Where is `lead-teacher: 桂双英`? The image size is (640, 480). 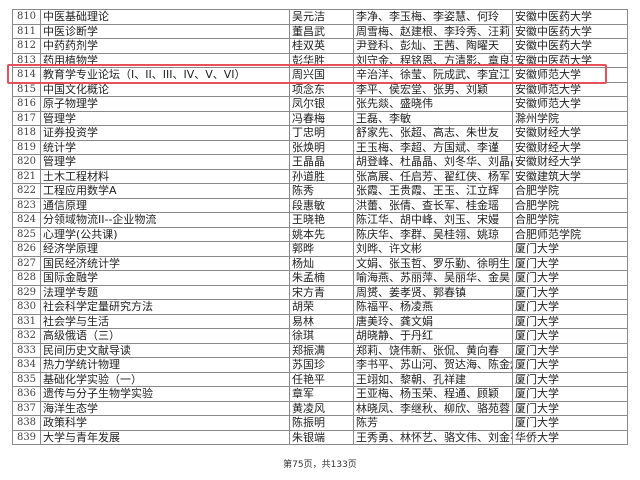 lead-teacher: 桂双英 is located at coordinates (321, 46).